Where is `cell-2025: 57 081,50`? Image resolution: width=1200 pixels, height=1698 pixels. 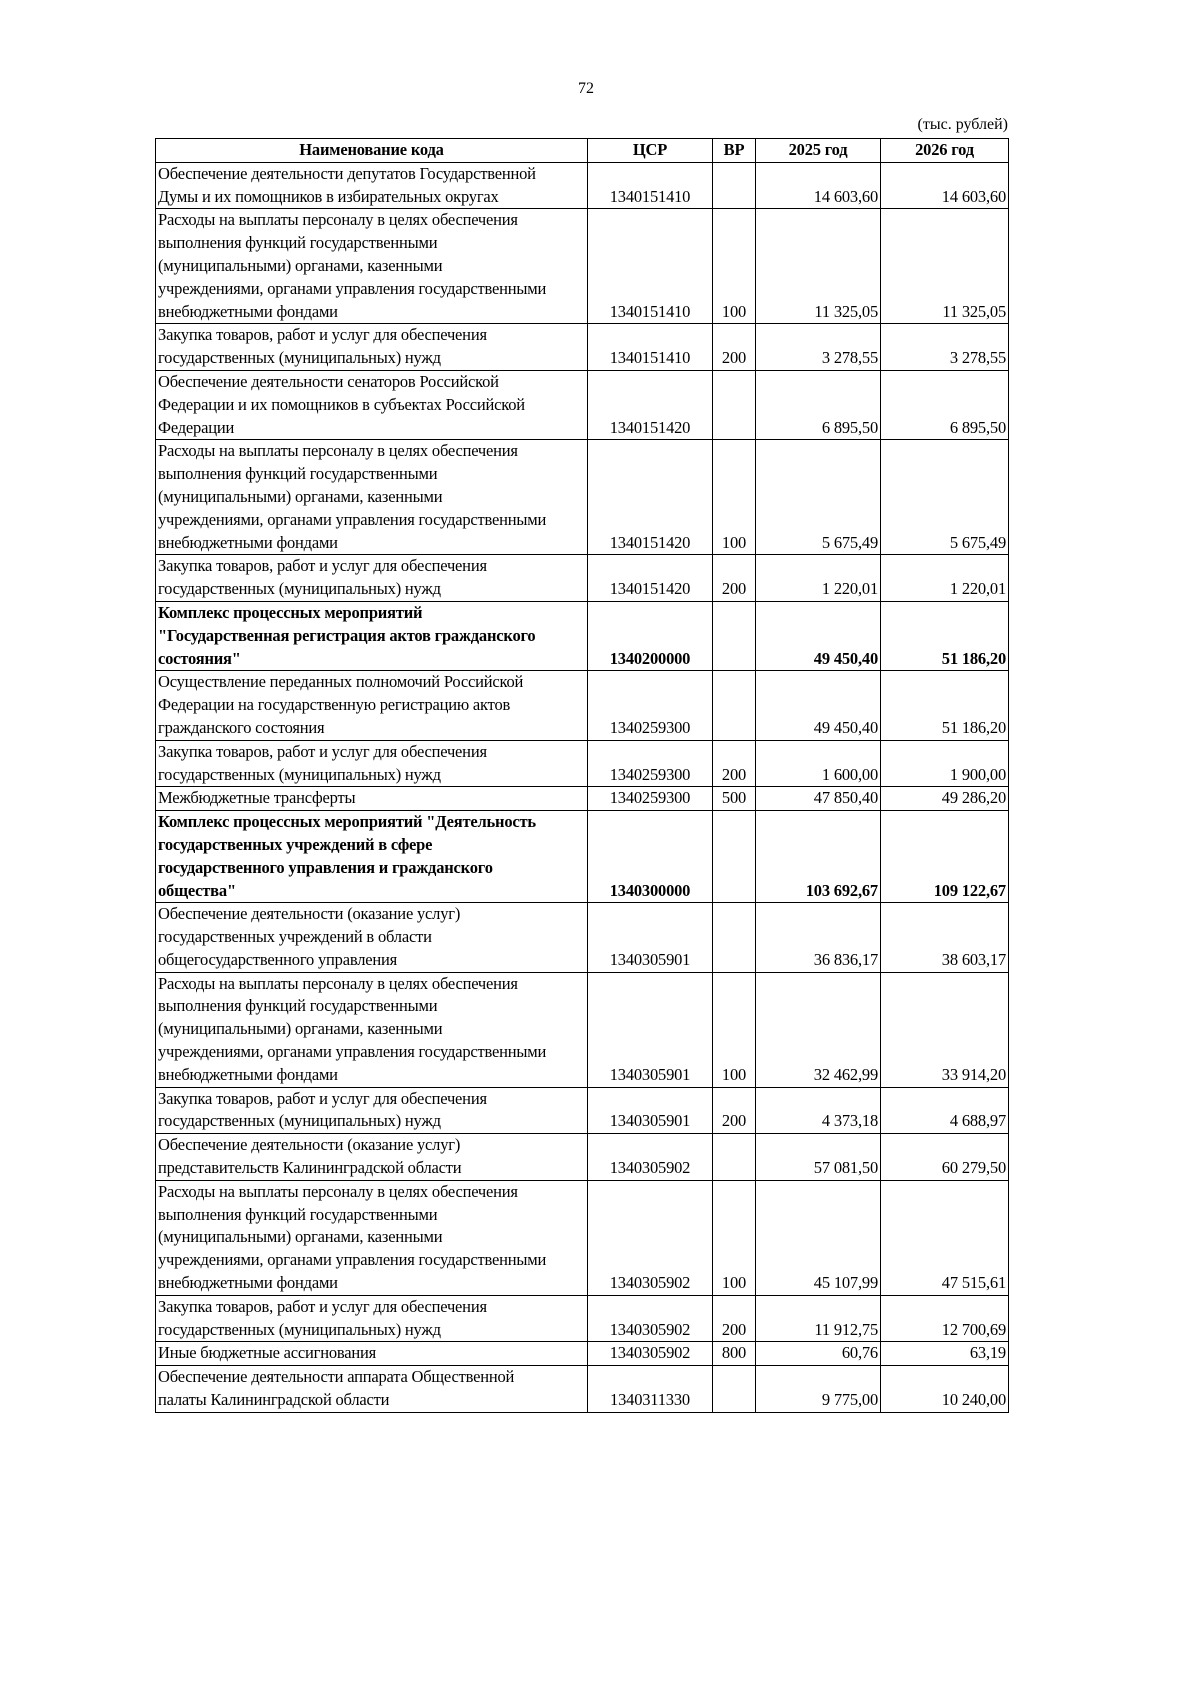
cell-2025: 57 081,50 is located at coordinates (818, 1157).